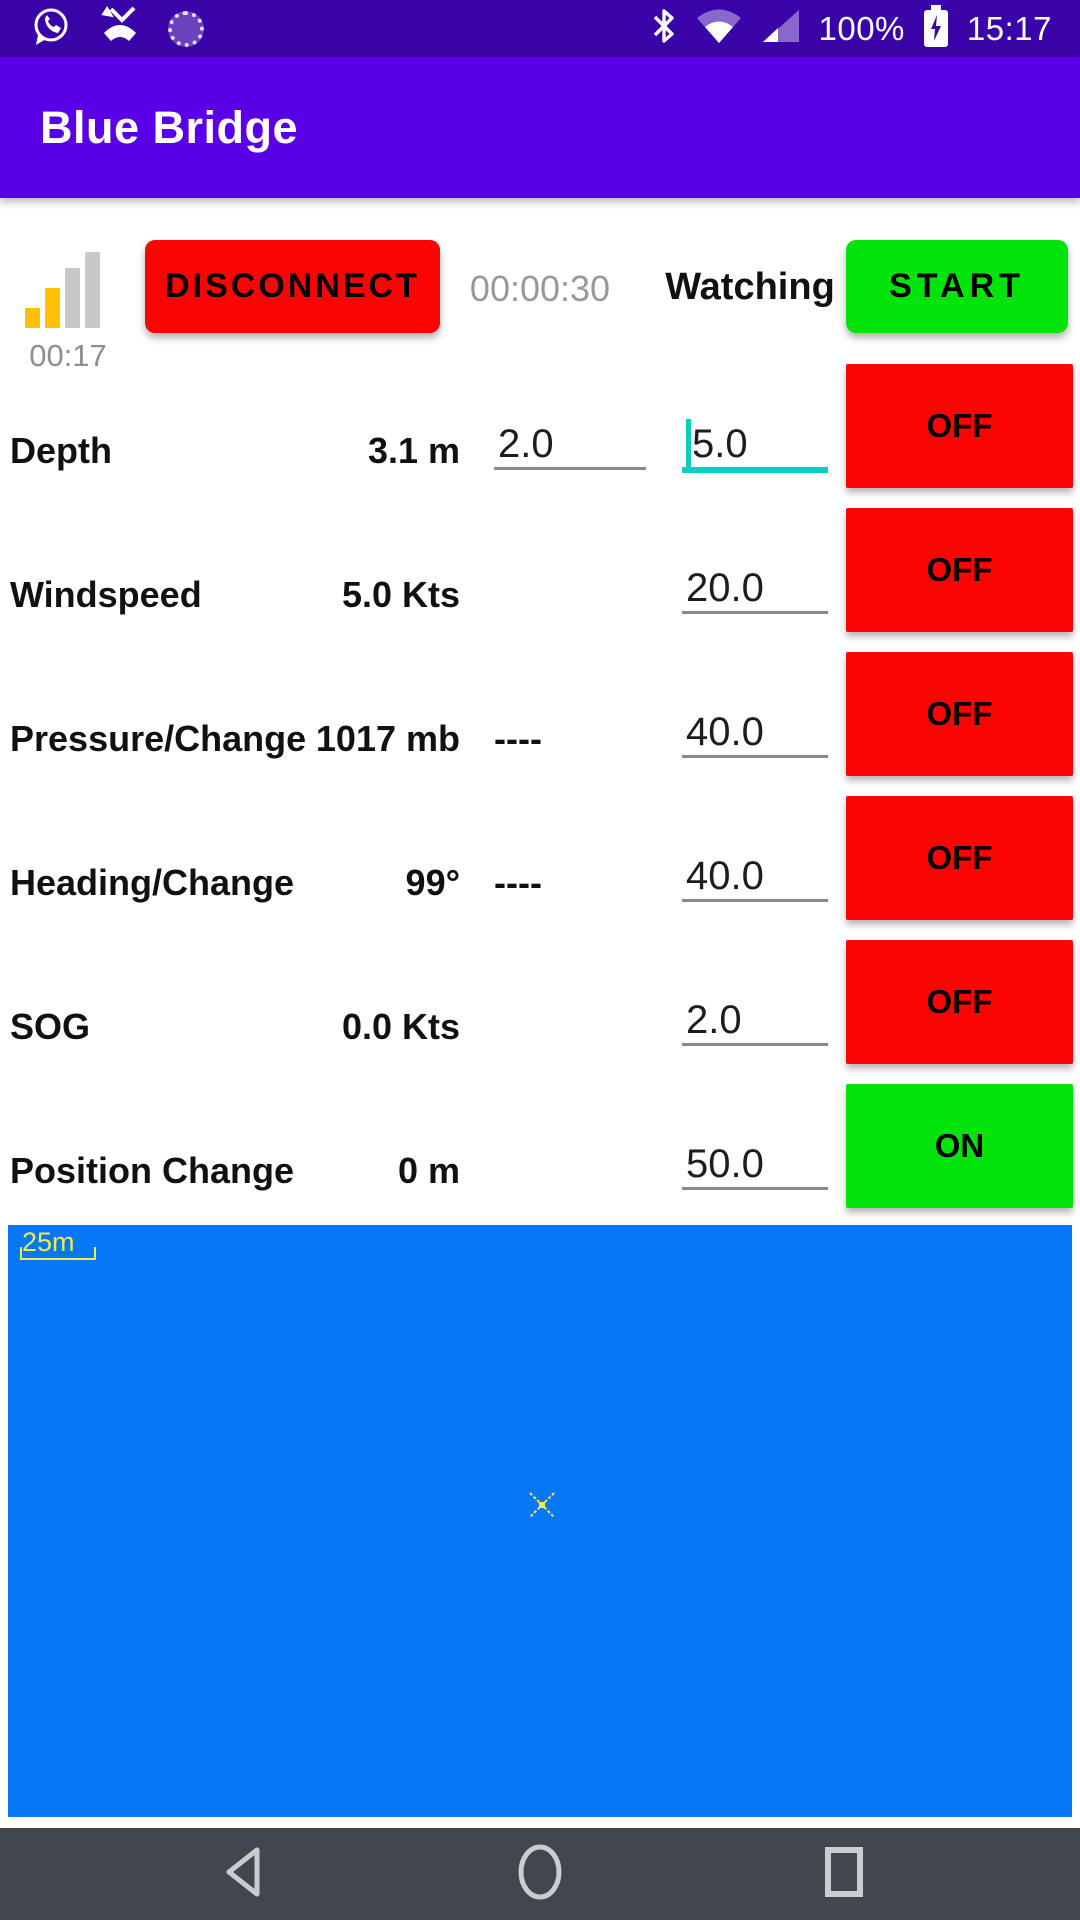 This screenshot has width=1080, height=1920. What do you see at coordinates (959, 426) in the screenshot?
I see `depth-alarm-toggle: OFF` at bounding box center [959, 426].